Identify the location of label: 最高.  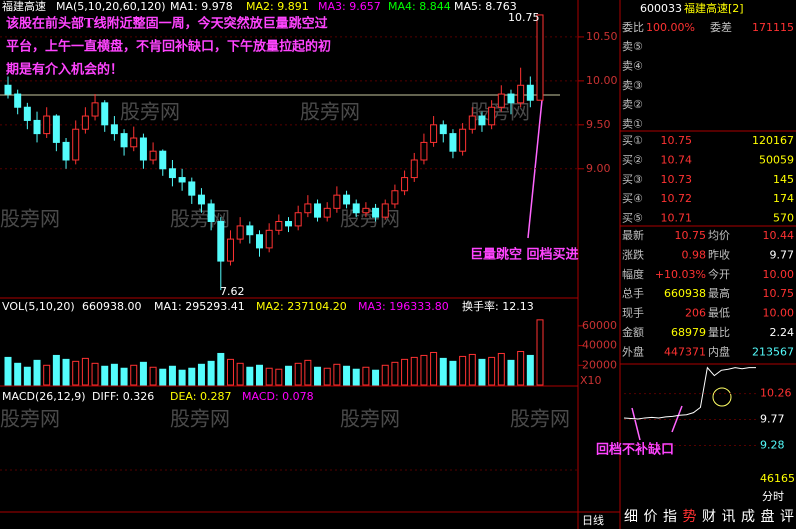
(719, 293).